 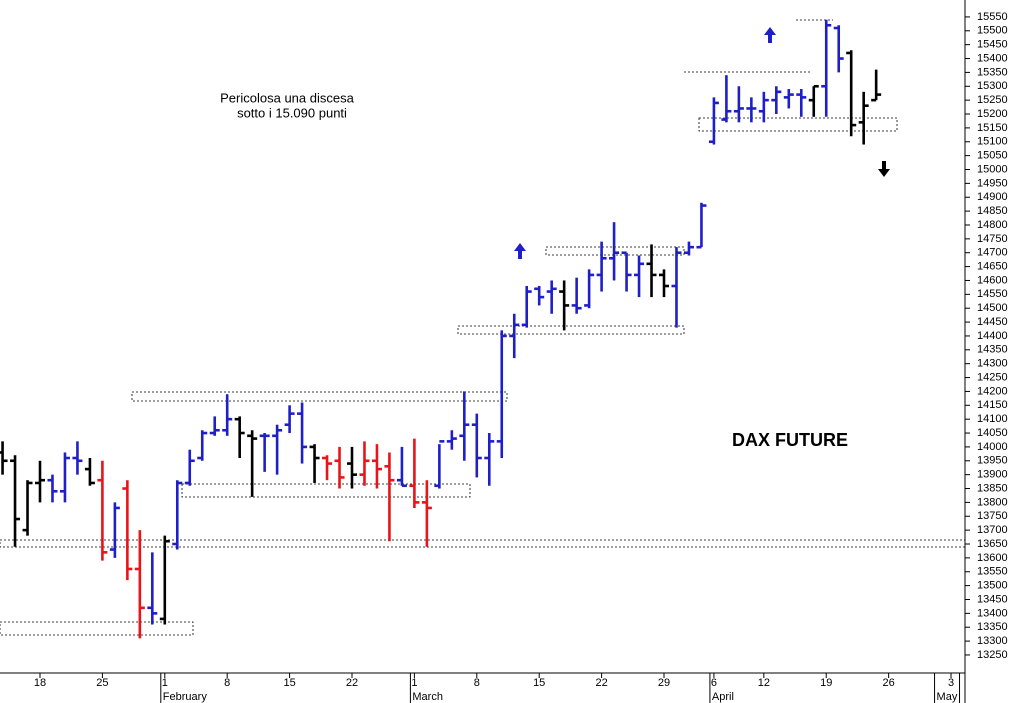 I want to click on month-label: February, so click(x=185, y=697).